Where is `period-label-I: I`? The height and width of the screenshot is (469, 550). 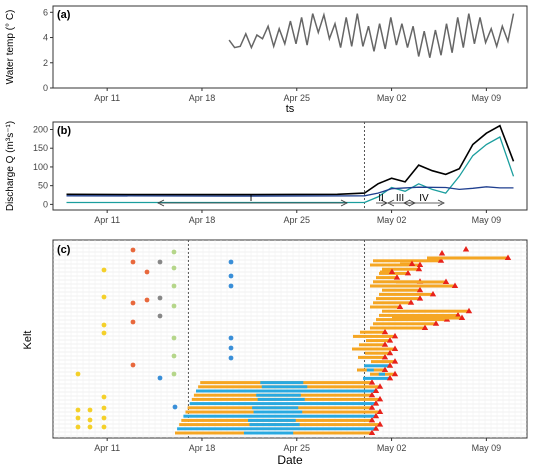 period-label-I: I is located at coordinates (251, 198).